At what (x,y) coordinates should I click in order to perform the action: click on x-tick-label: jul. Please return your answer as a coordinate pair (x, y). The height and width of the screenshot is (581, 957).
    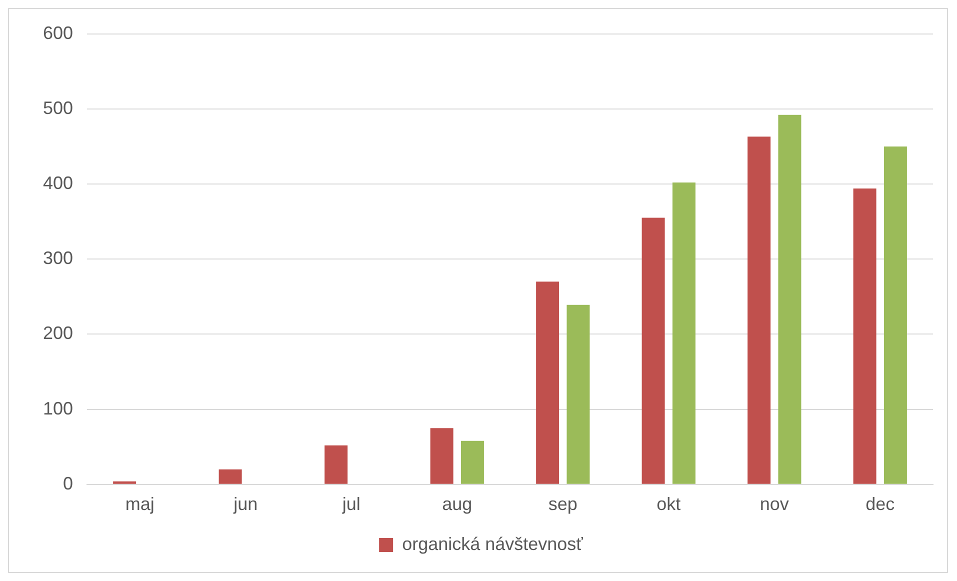
    Looking at the image, I should click on (350, 504).